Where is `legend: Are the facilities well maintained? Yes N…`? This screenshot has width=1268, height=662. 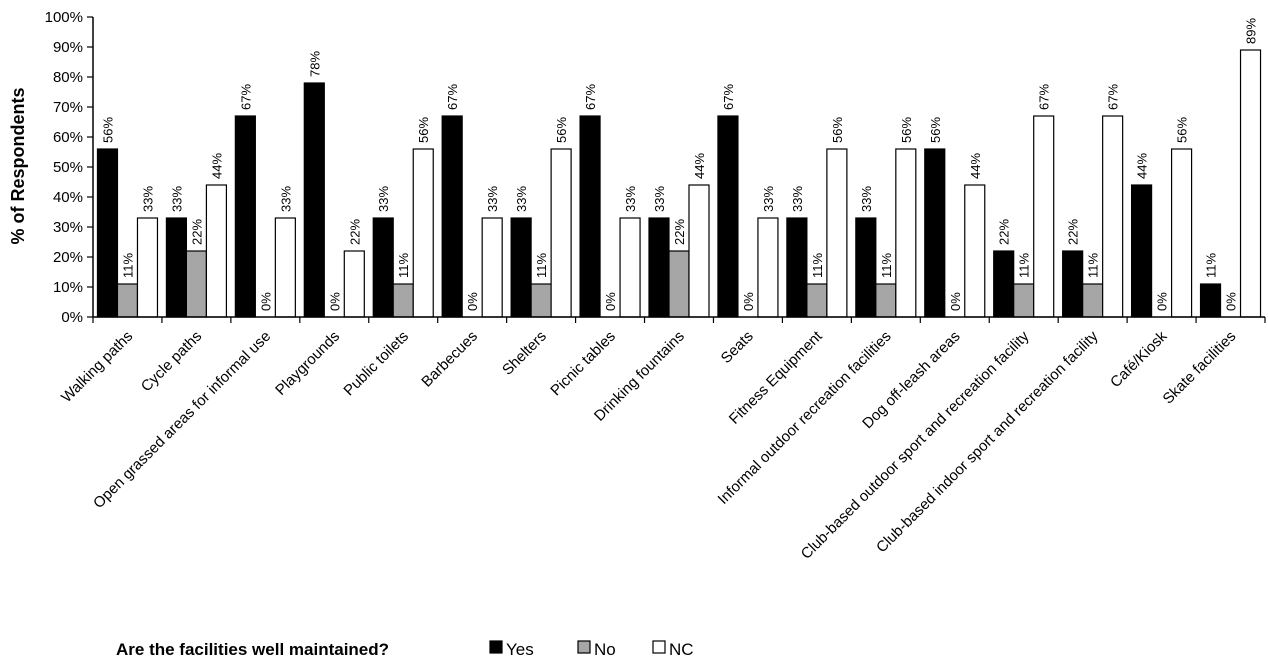 legend: Are the facilities well maintained? Yes N… is located at coordinates (405, 649).